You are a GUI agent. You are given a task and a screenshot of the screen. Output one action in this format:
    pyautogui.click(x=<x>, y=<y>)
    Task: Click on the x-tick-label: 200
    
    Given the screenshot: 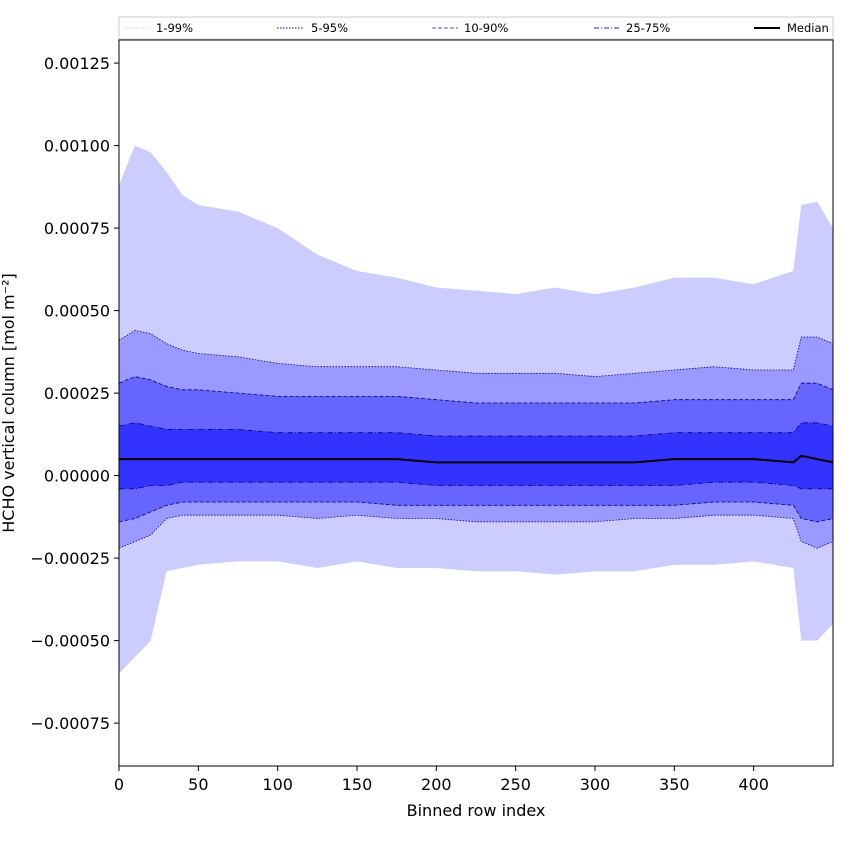 What is the action you would take?
    pyautogui.click(x=436, y=784)
    